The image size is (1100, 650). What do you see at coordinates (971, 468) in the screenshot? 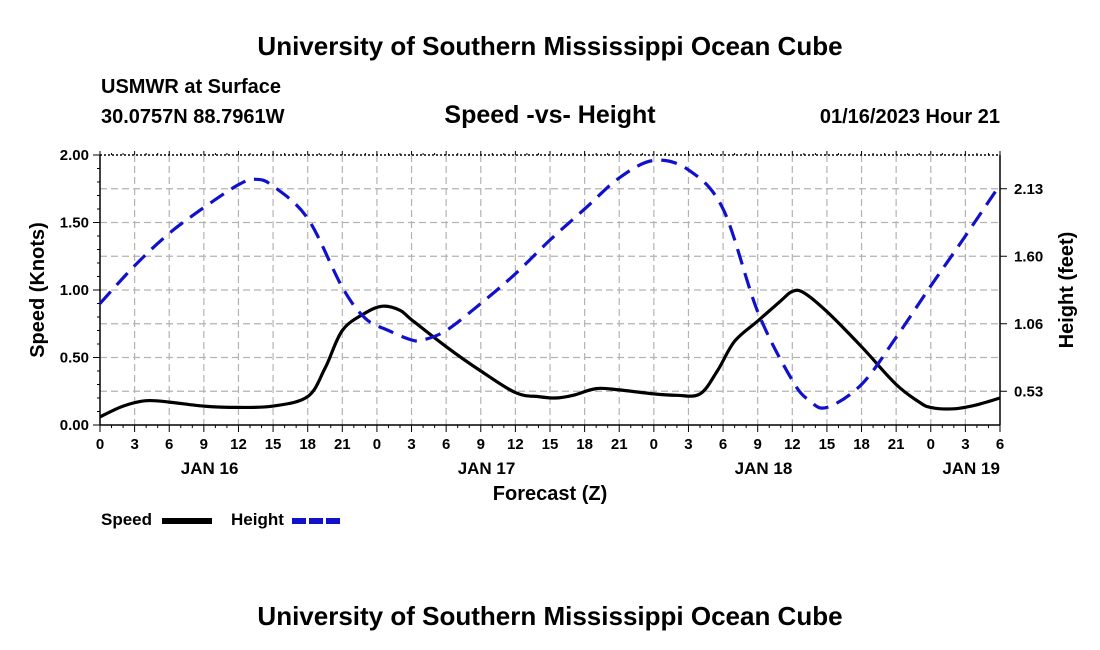
I see `date-label: JAN 19` at bounding box center [971, 468].